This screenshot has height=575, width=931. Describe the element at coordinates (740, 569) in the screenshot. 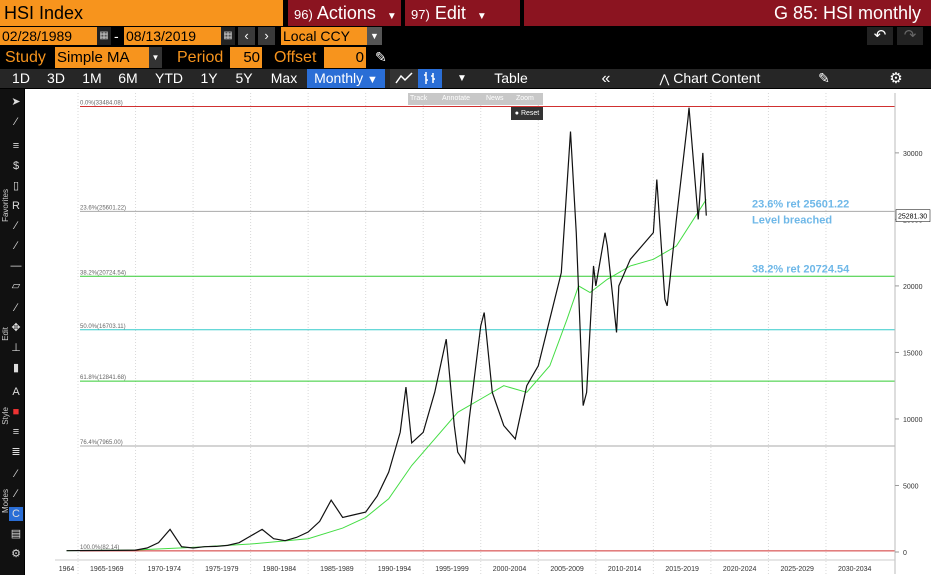

I see `x-tick-label: 2020-2024` at that location.